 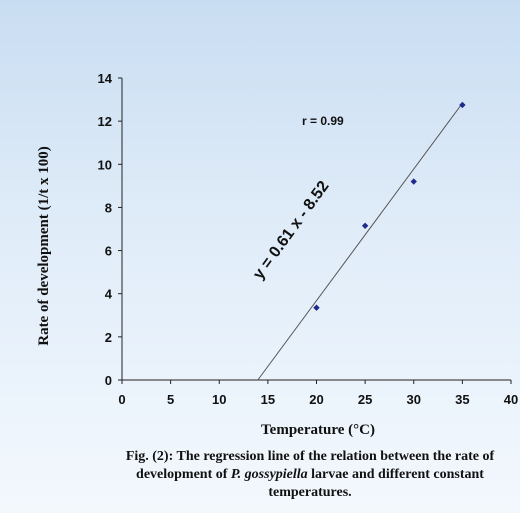 What do you see at coordinates (108, 251) in the screenshot?
I see `y-tick-label: 6` at bounding box center [108, 251].